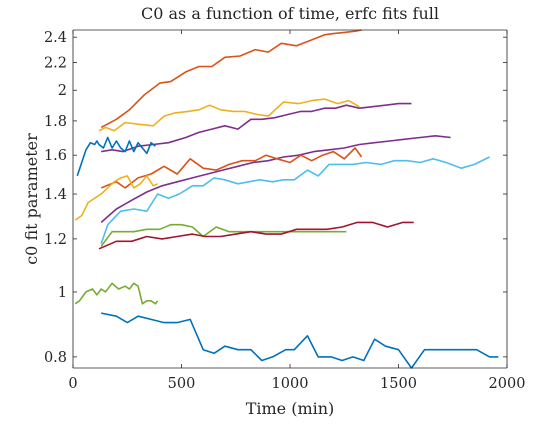  I want to click on x-tick-label: 1500, so click(398, 384).